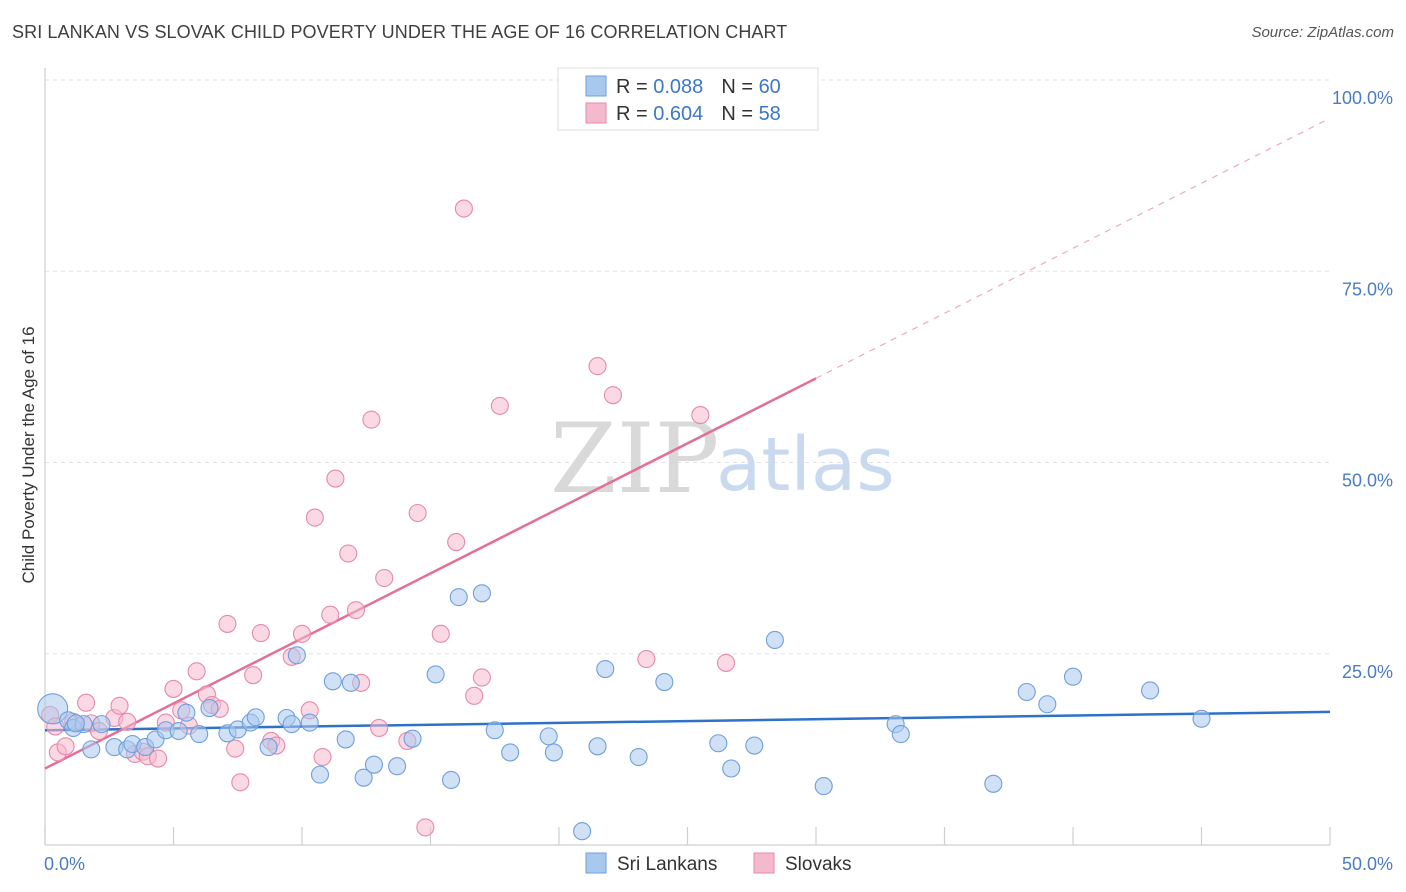 The image size is (1406, 892). Describe the element at coordinates (596, 863) in the screenshot. I see `bottom-legend-swatch-sri-lankans` at that location.